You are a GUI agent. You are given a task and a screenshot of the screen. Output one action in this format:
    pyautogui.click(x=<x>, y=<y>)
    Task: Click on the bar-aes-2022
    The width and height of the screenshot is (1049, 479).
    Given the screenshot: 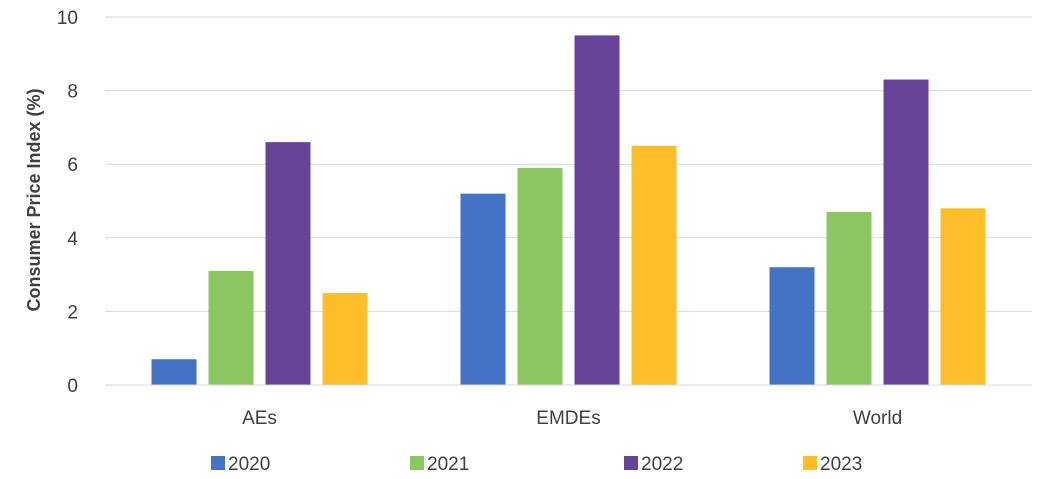 What is the action you would take?
    pyautogui.click(x=288, y=263)
    